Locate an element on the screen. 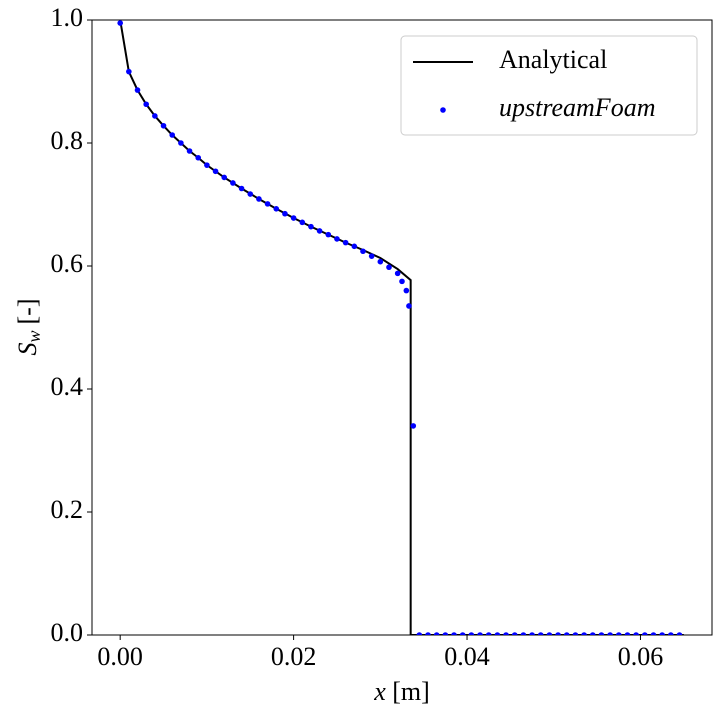  x-axis-label: x [m] is located at coordinates (401, 691).